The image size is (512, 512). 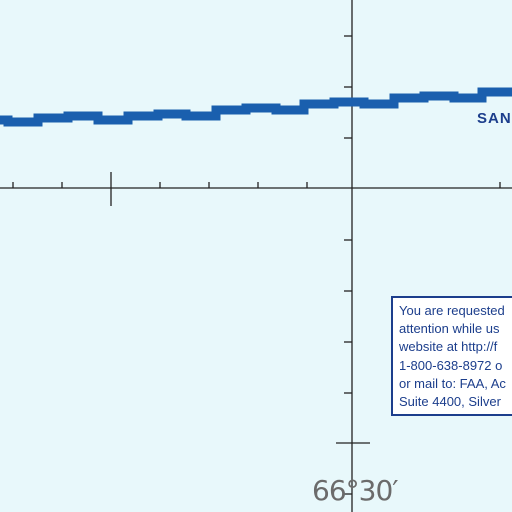 I want to click on notice-line: attention while us, so click(x=455, y=329).